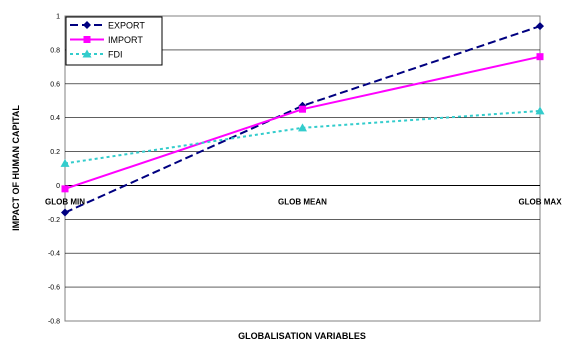  What do you see at coordinates (58, 17) in the screenshot?
I see `y-tick-label: 1` at bounding box center [58, 17].